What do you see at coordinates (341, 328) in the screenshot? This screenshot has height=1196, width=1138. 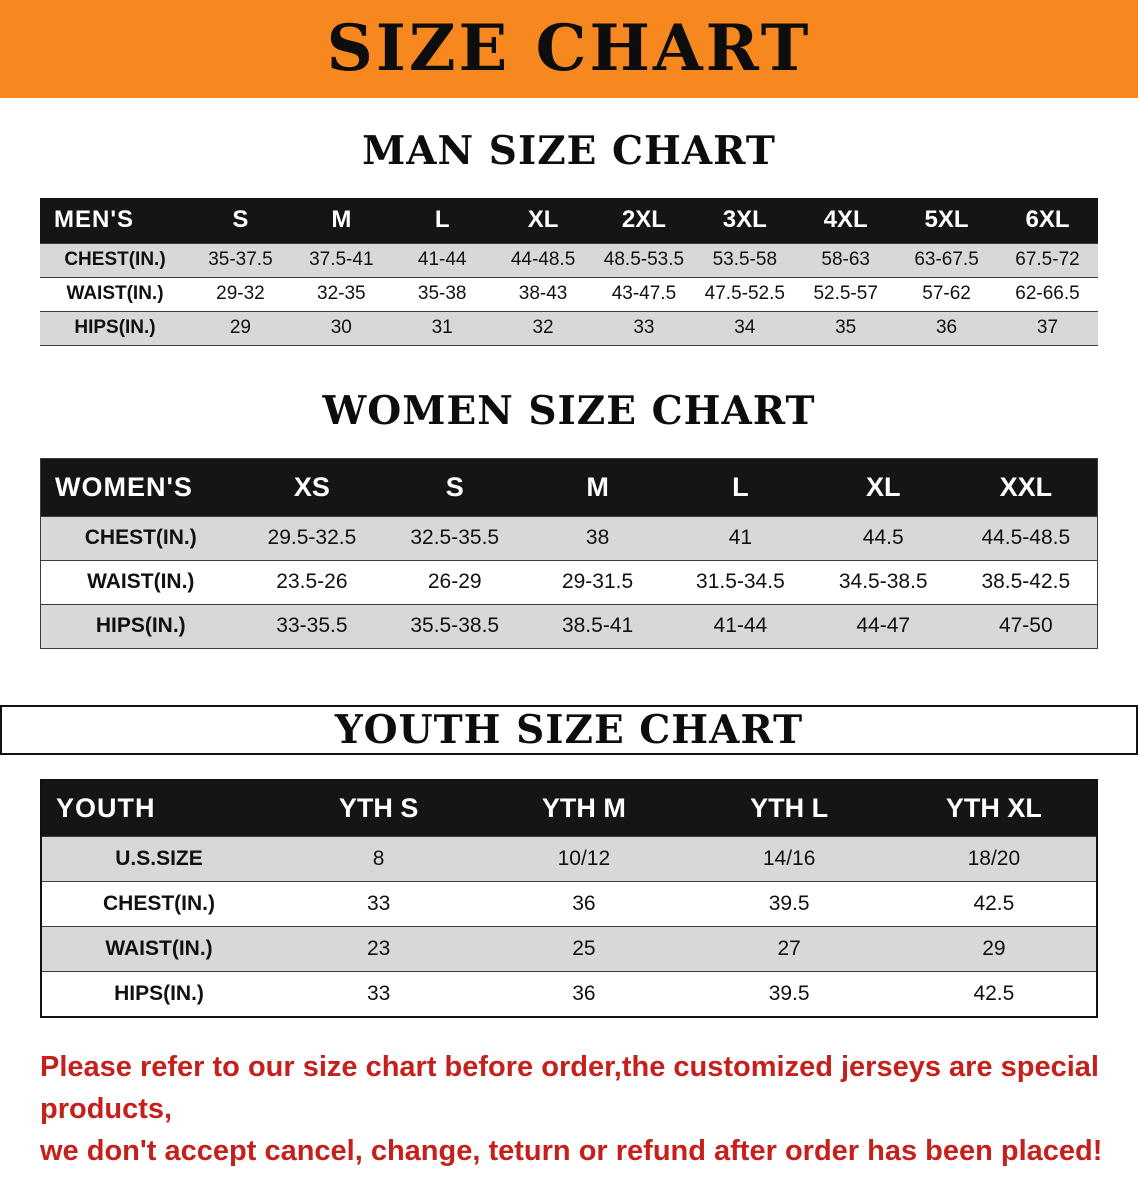 I see `table-cell: 30` at bounding box center [341, 328].